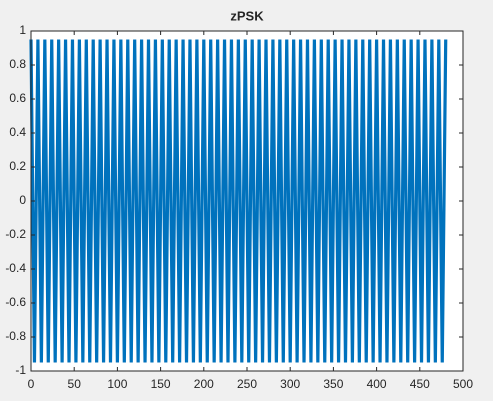 Image resolution: width=493 pixels, height=401 pixels. Describe the element at coordinates (15, 268) in the screenshot. I see `y-tick-label: -0.4` at that location.